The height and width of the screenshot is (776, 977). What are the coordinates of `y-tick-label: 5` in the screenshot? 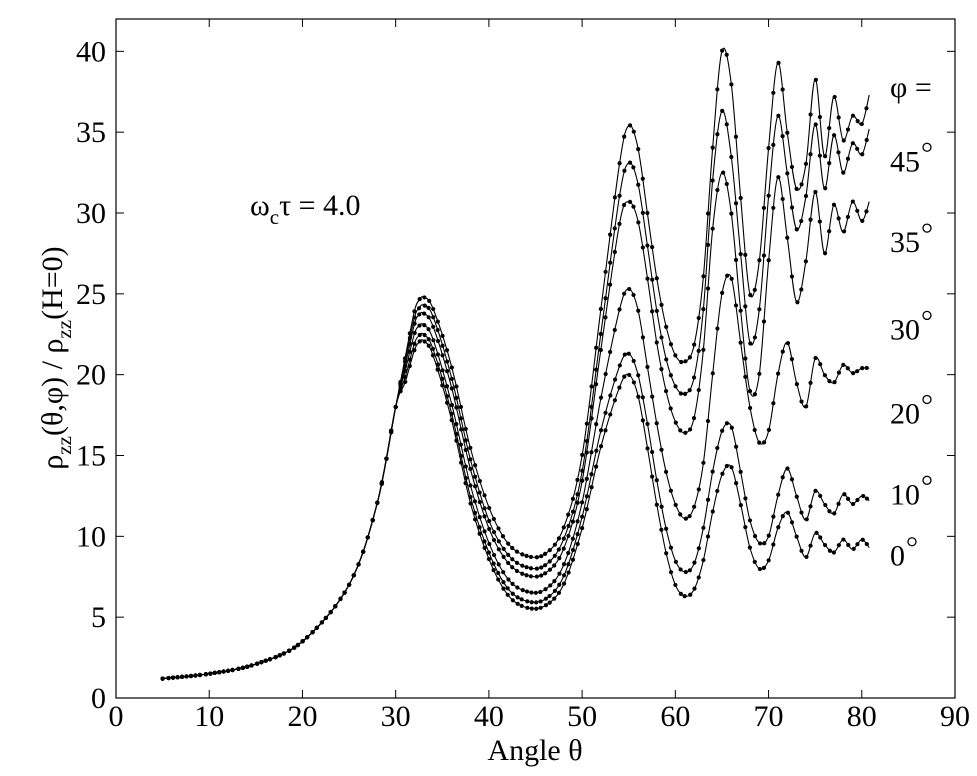 It's located at (98, 617).